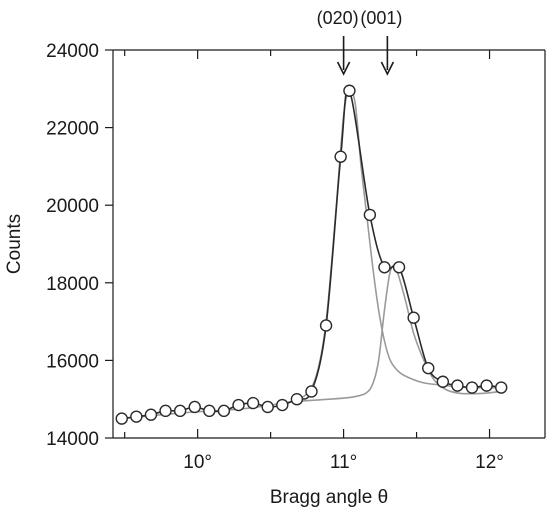  What do you see at coordinates (489, 462) in the screenshot?
I see `x-tick-label: 12°` at bounding box center [489, 462].